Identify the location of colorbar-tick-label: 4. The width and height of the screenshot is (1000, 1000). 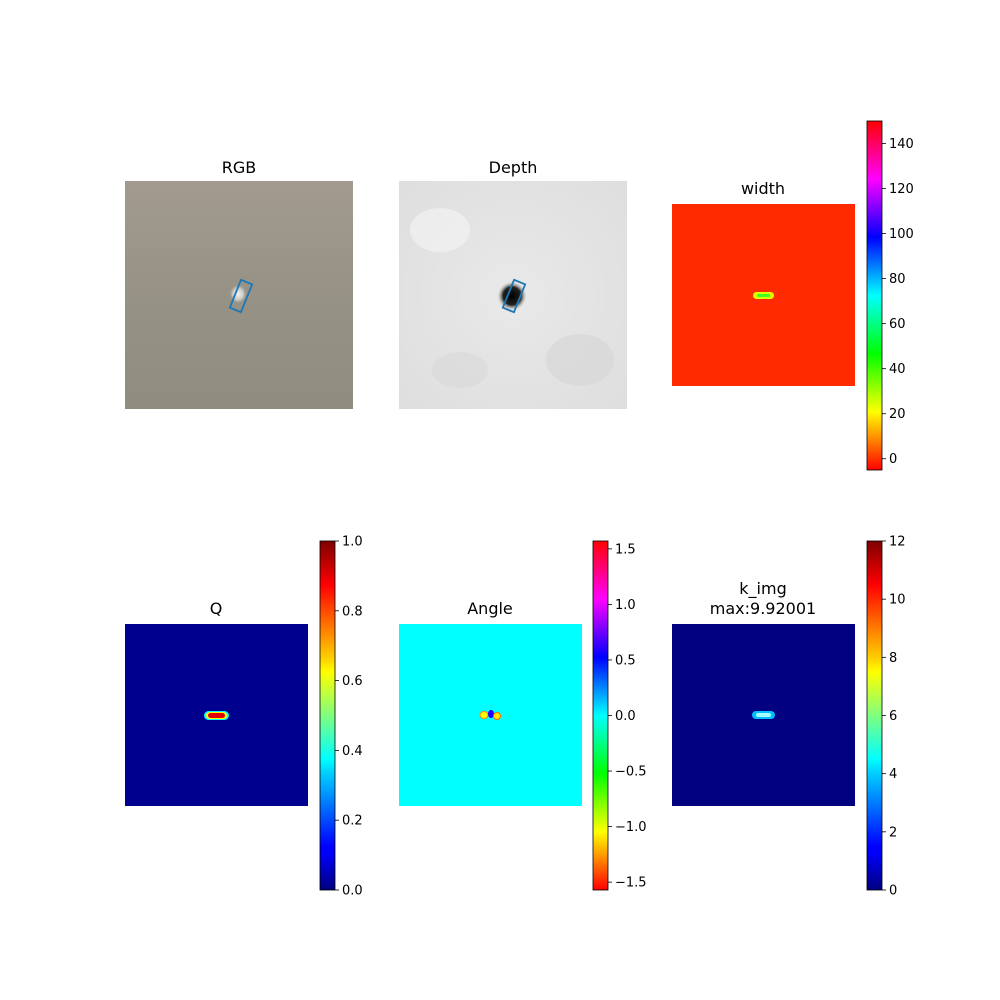
(893, 774).